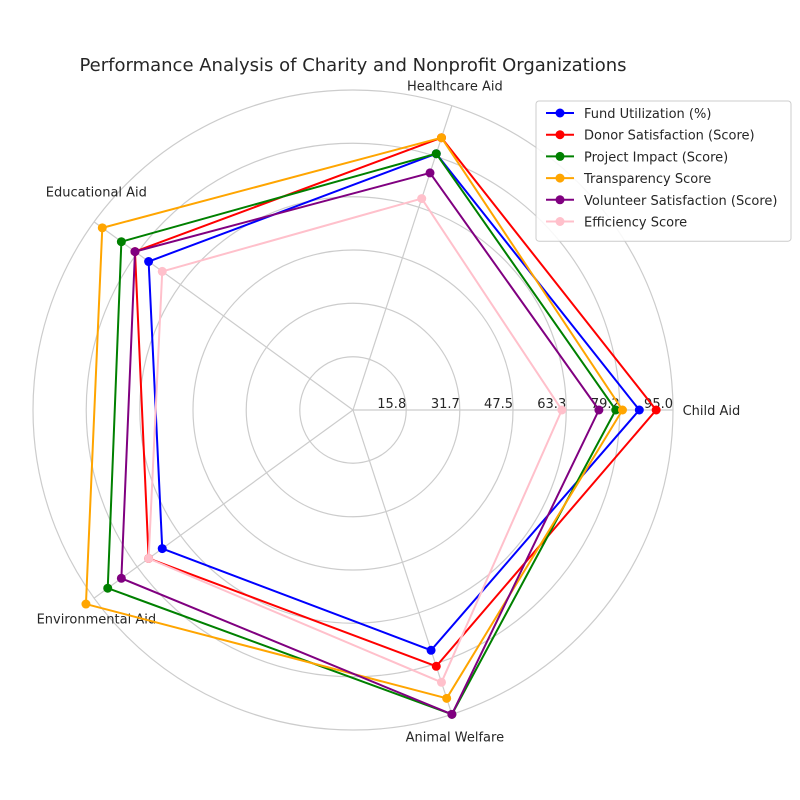 This screenshot has width=800, height=800. I want to click on radial-tick-label: 31.7, so click(445, 404).